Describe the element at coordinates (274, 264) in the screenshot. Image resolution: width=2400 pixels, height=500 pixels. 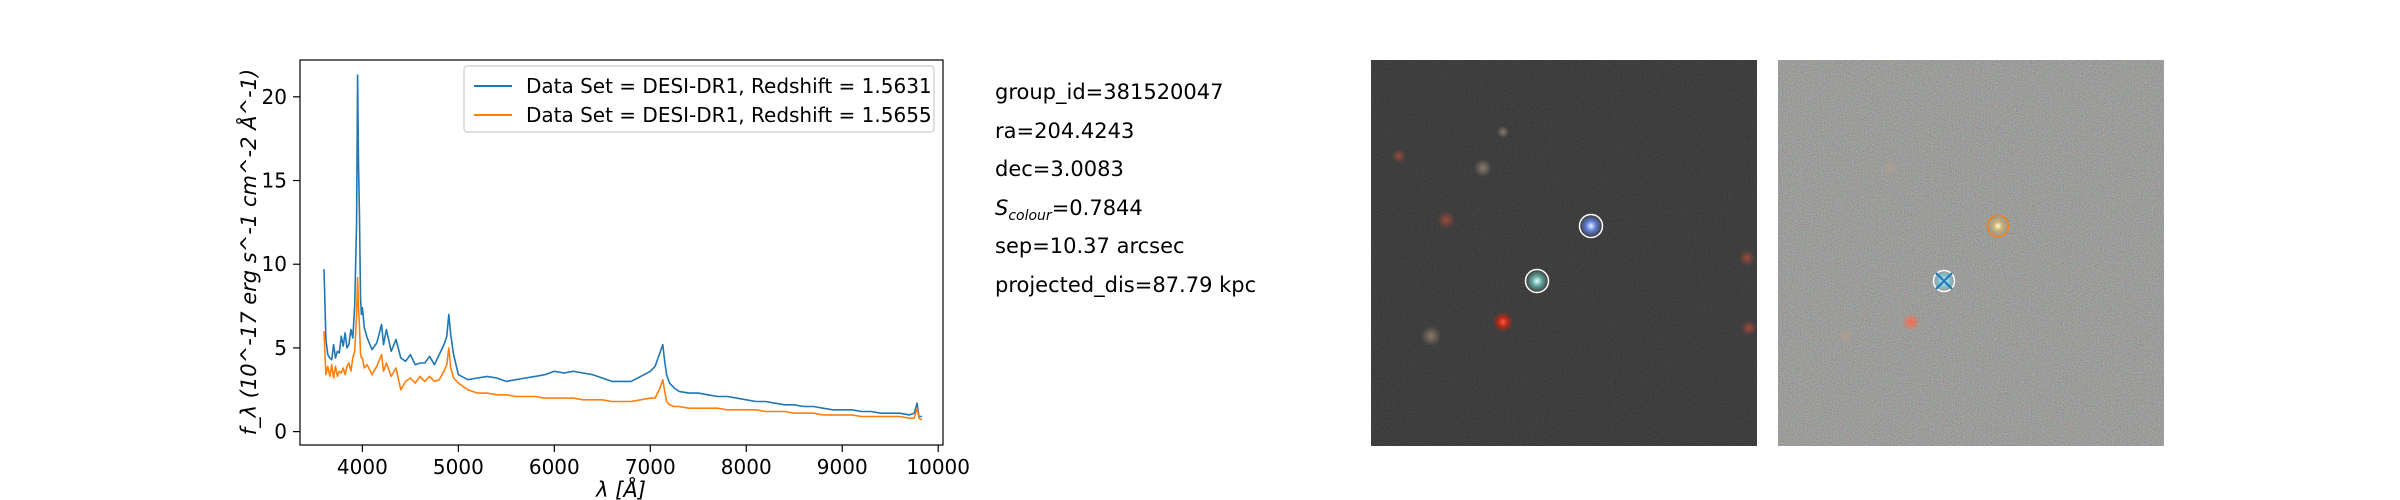
I see `y-tick-label: 10` at that location.